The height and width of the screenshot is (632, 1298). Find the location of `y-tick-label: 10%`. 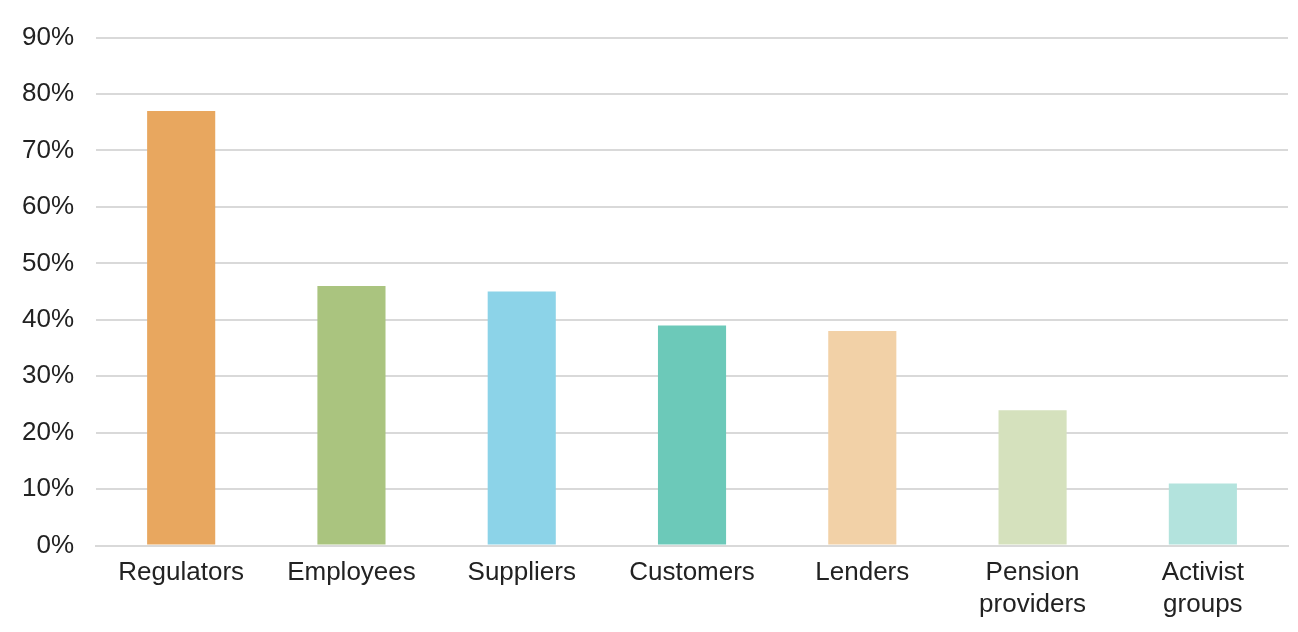

y-tick-label: 10% is located at coordinates (48, 487).